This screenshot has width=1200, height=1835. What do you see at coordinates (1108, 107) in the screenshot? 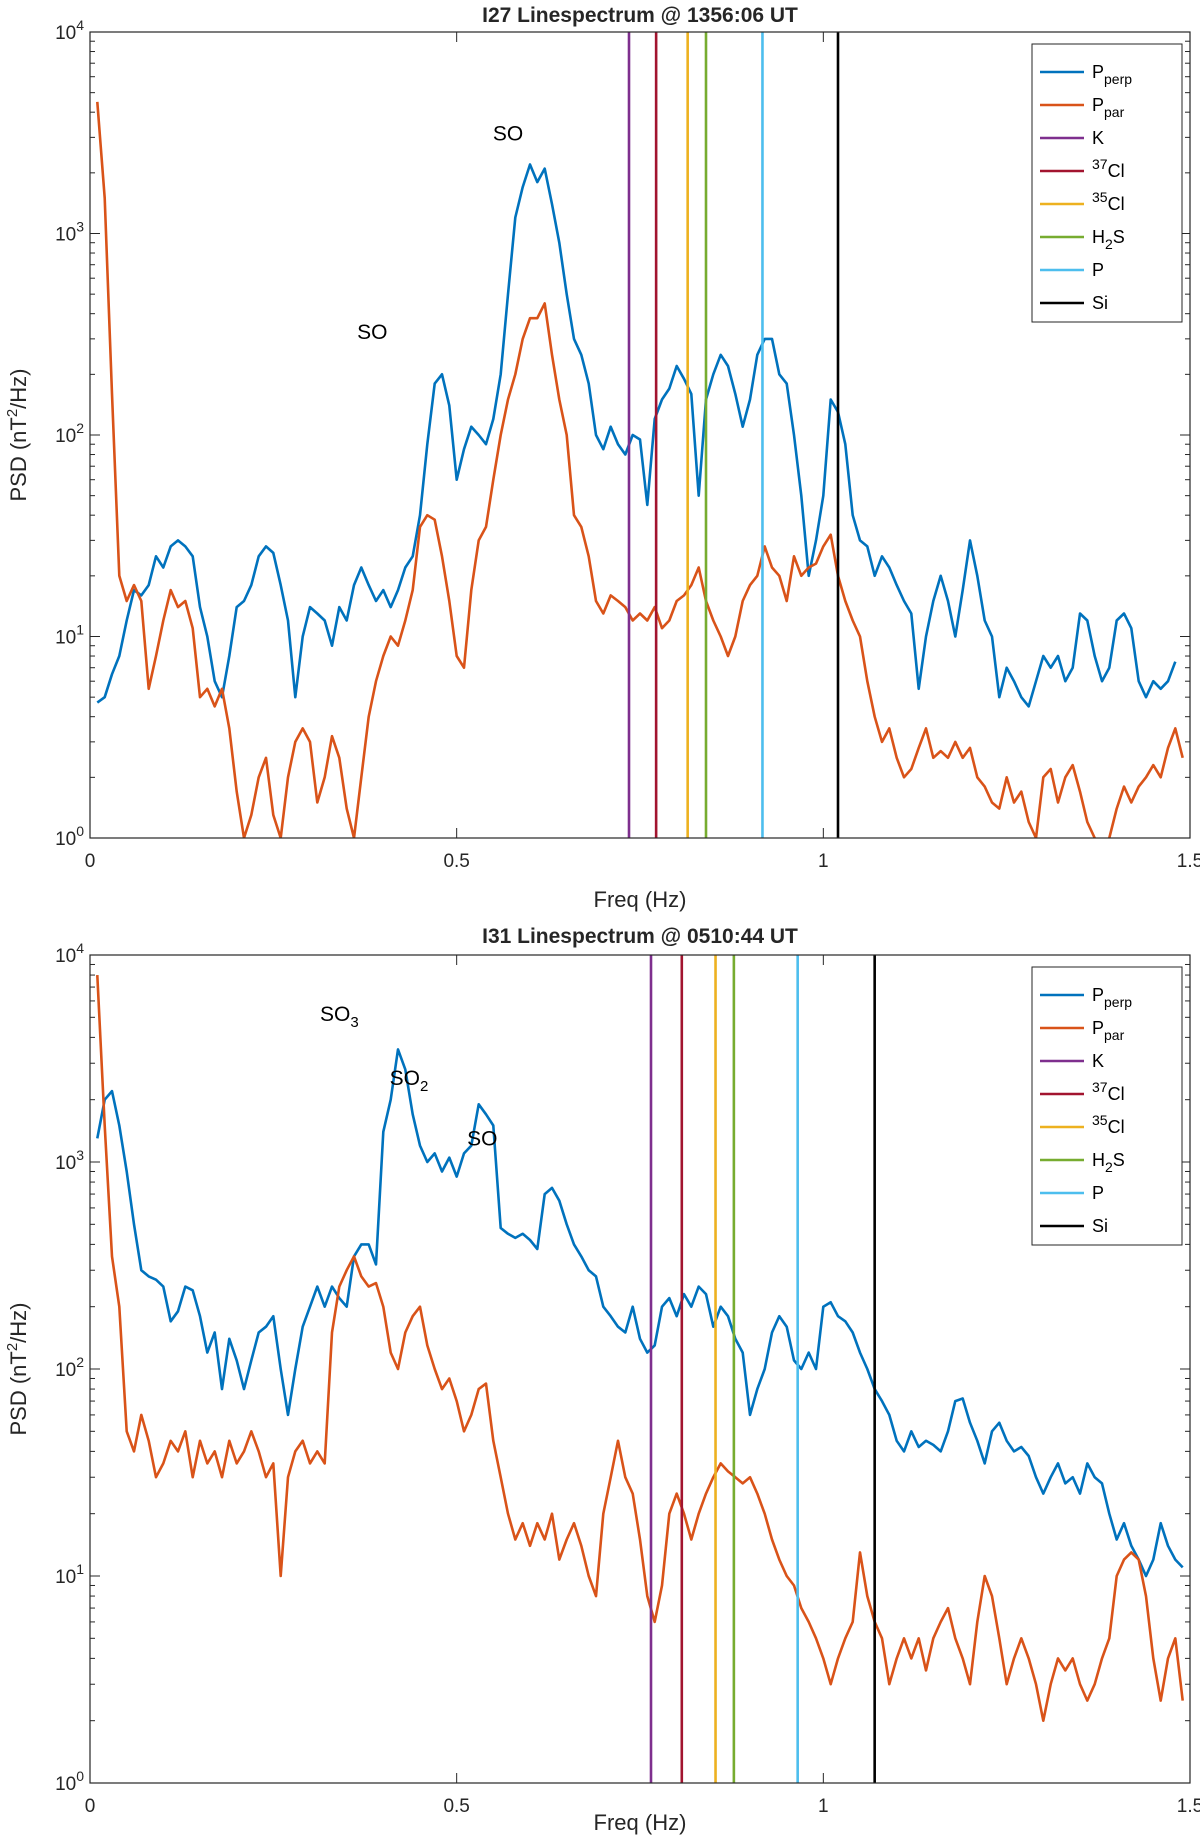
I see `legend-label: Ppar` at bounding box center [1108, 107].